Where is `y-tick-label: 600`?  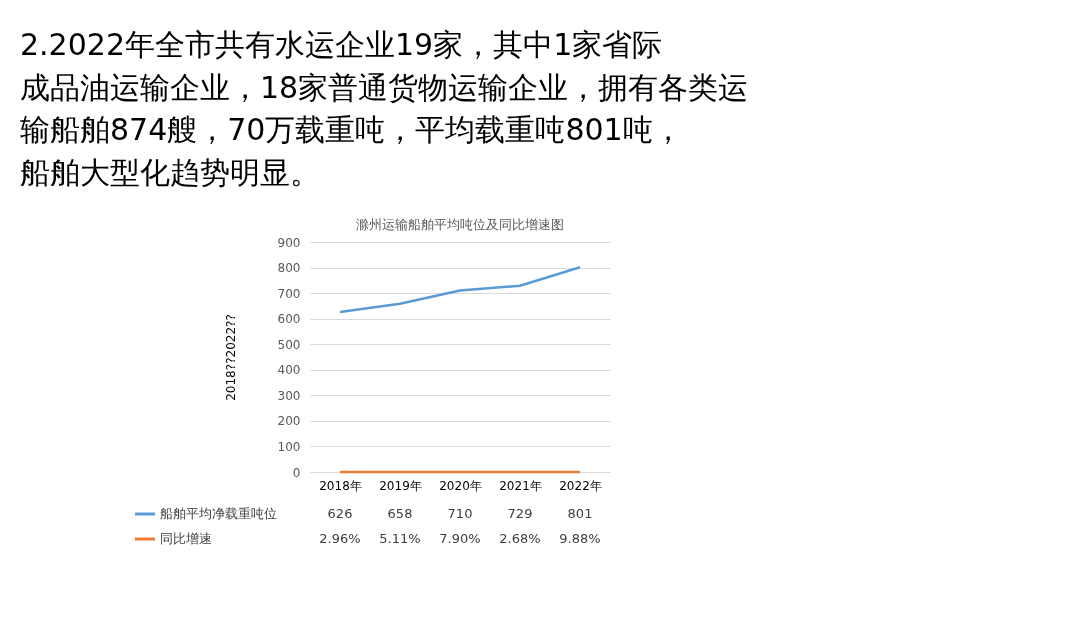
y-tick-label: 600 is located at coordinates (289, 319).